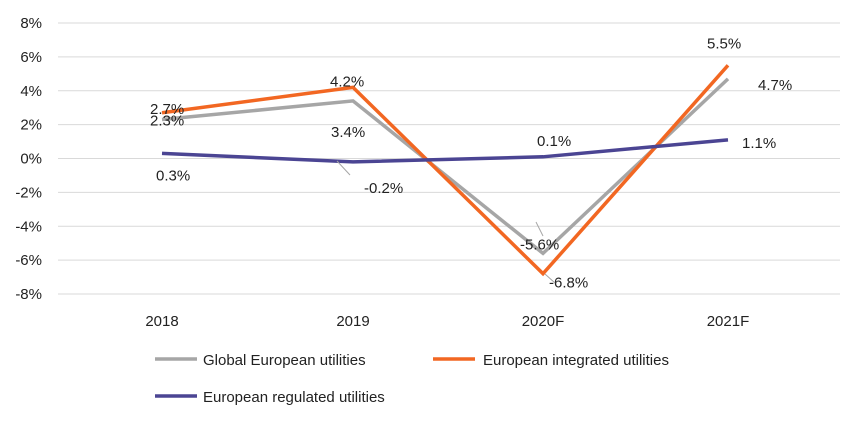 This screenshot has height=422, width=850. Describe the element at coordinates (447, 321) in the screenshot. I see `x-axis: 2018 2019 2020F 2021F` at that location.